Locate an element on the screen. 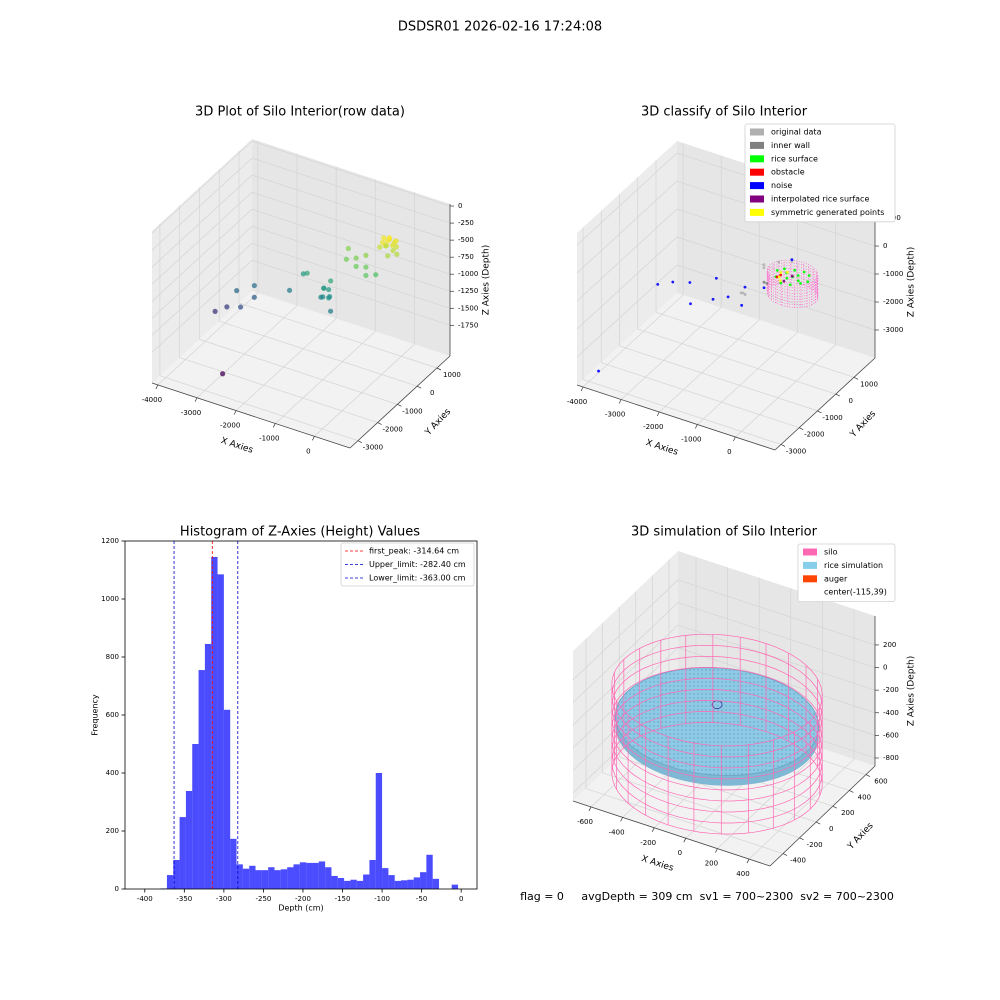  z-tick-label: -2000 is located at coordinates (893, 302).